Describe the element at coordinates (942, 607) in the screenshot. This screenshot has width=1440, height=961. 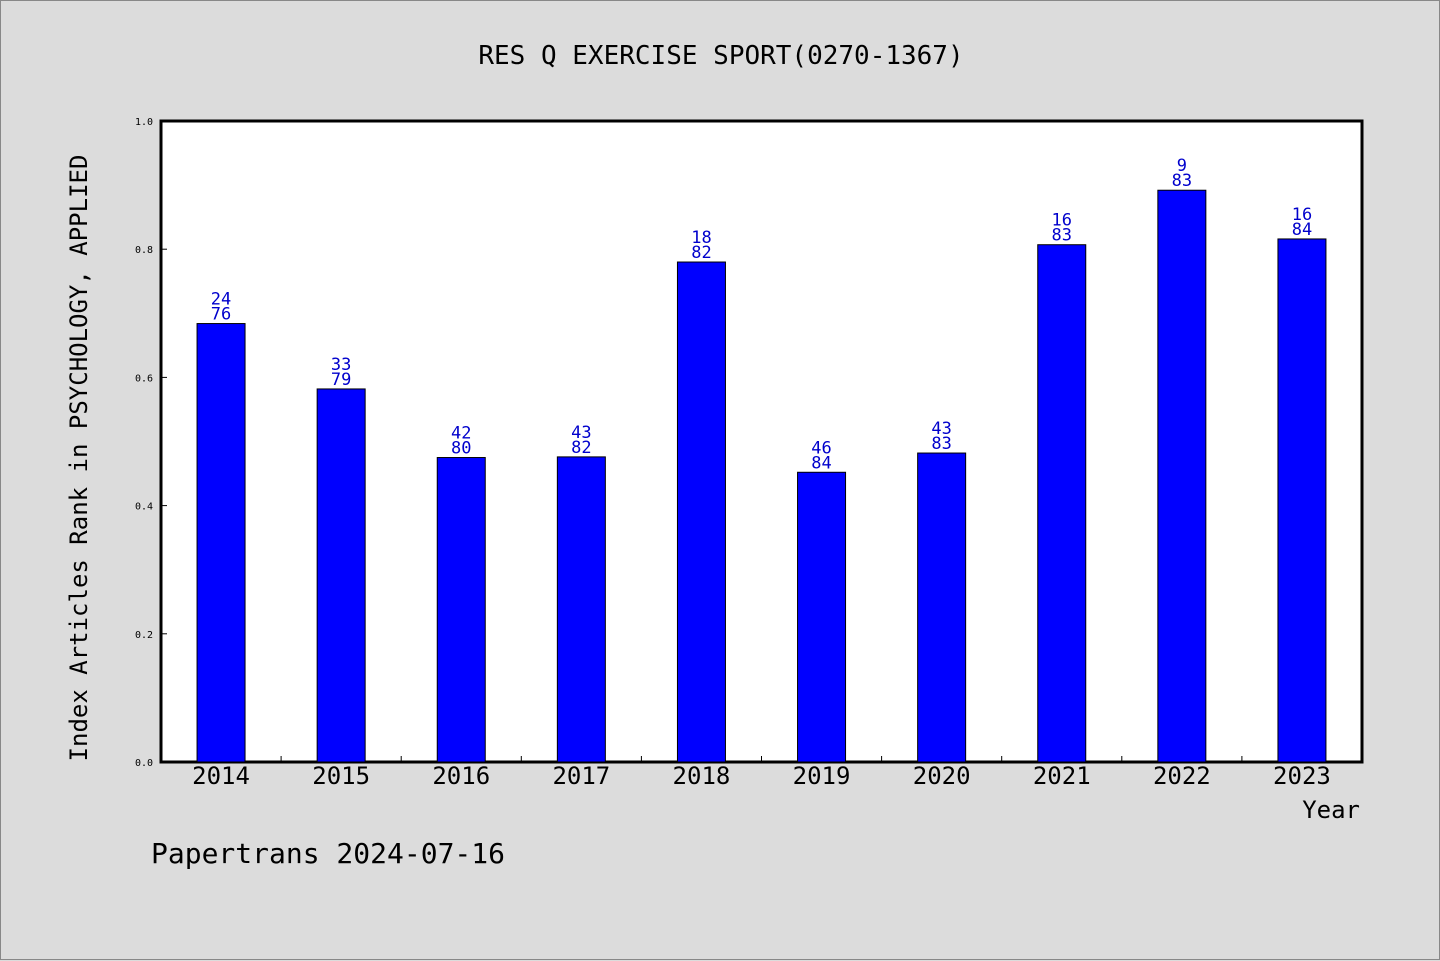
I see `bar-2020` at that location.